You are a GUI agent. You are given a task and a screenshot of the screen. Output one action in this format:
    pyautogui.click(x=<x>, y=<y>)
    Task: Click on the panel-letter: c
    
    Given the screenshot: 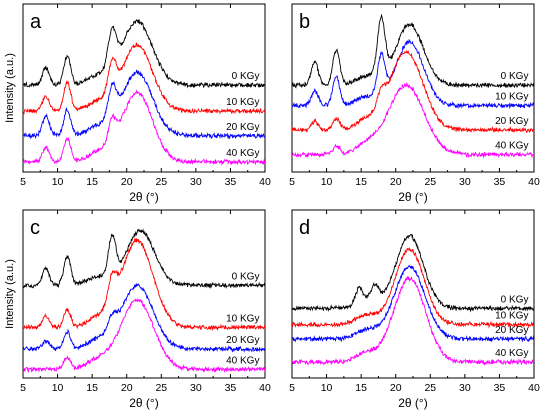 What is the action you would take?
    pyautogui.click(x=35, y=228)
    